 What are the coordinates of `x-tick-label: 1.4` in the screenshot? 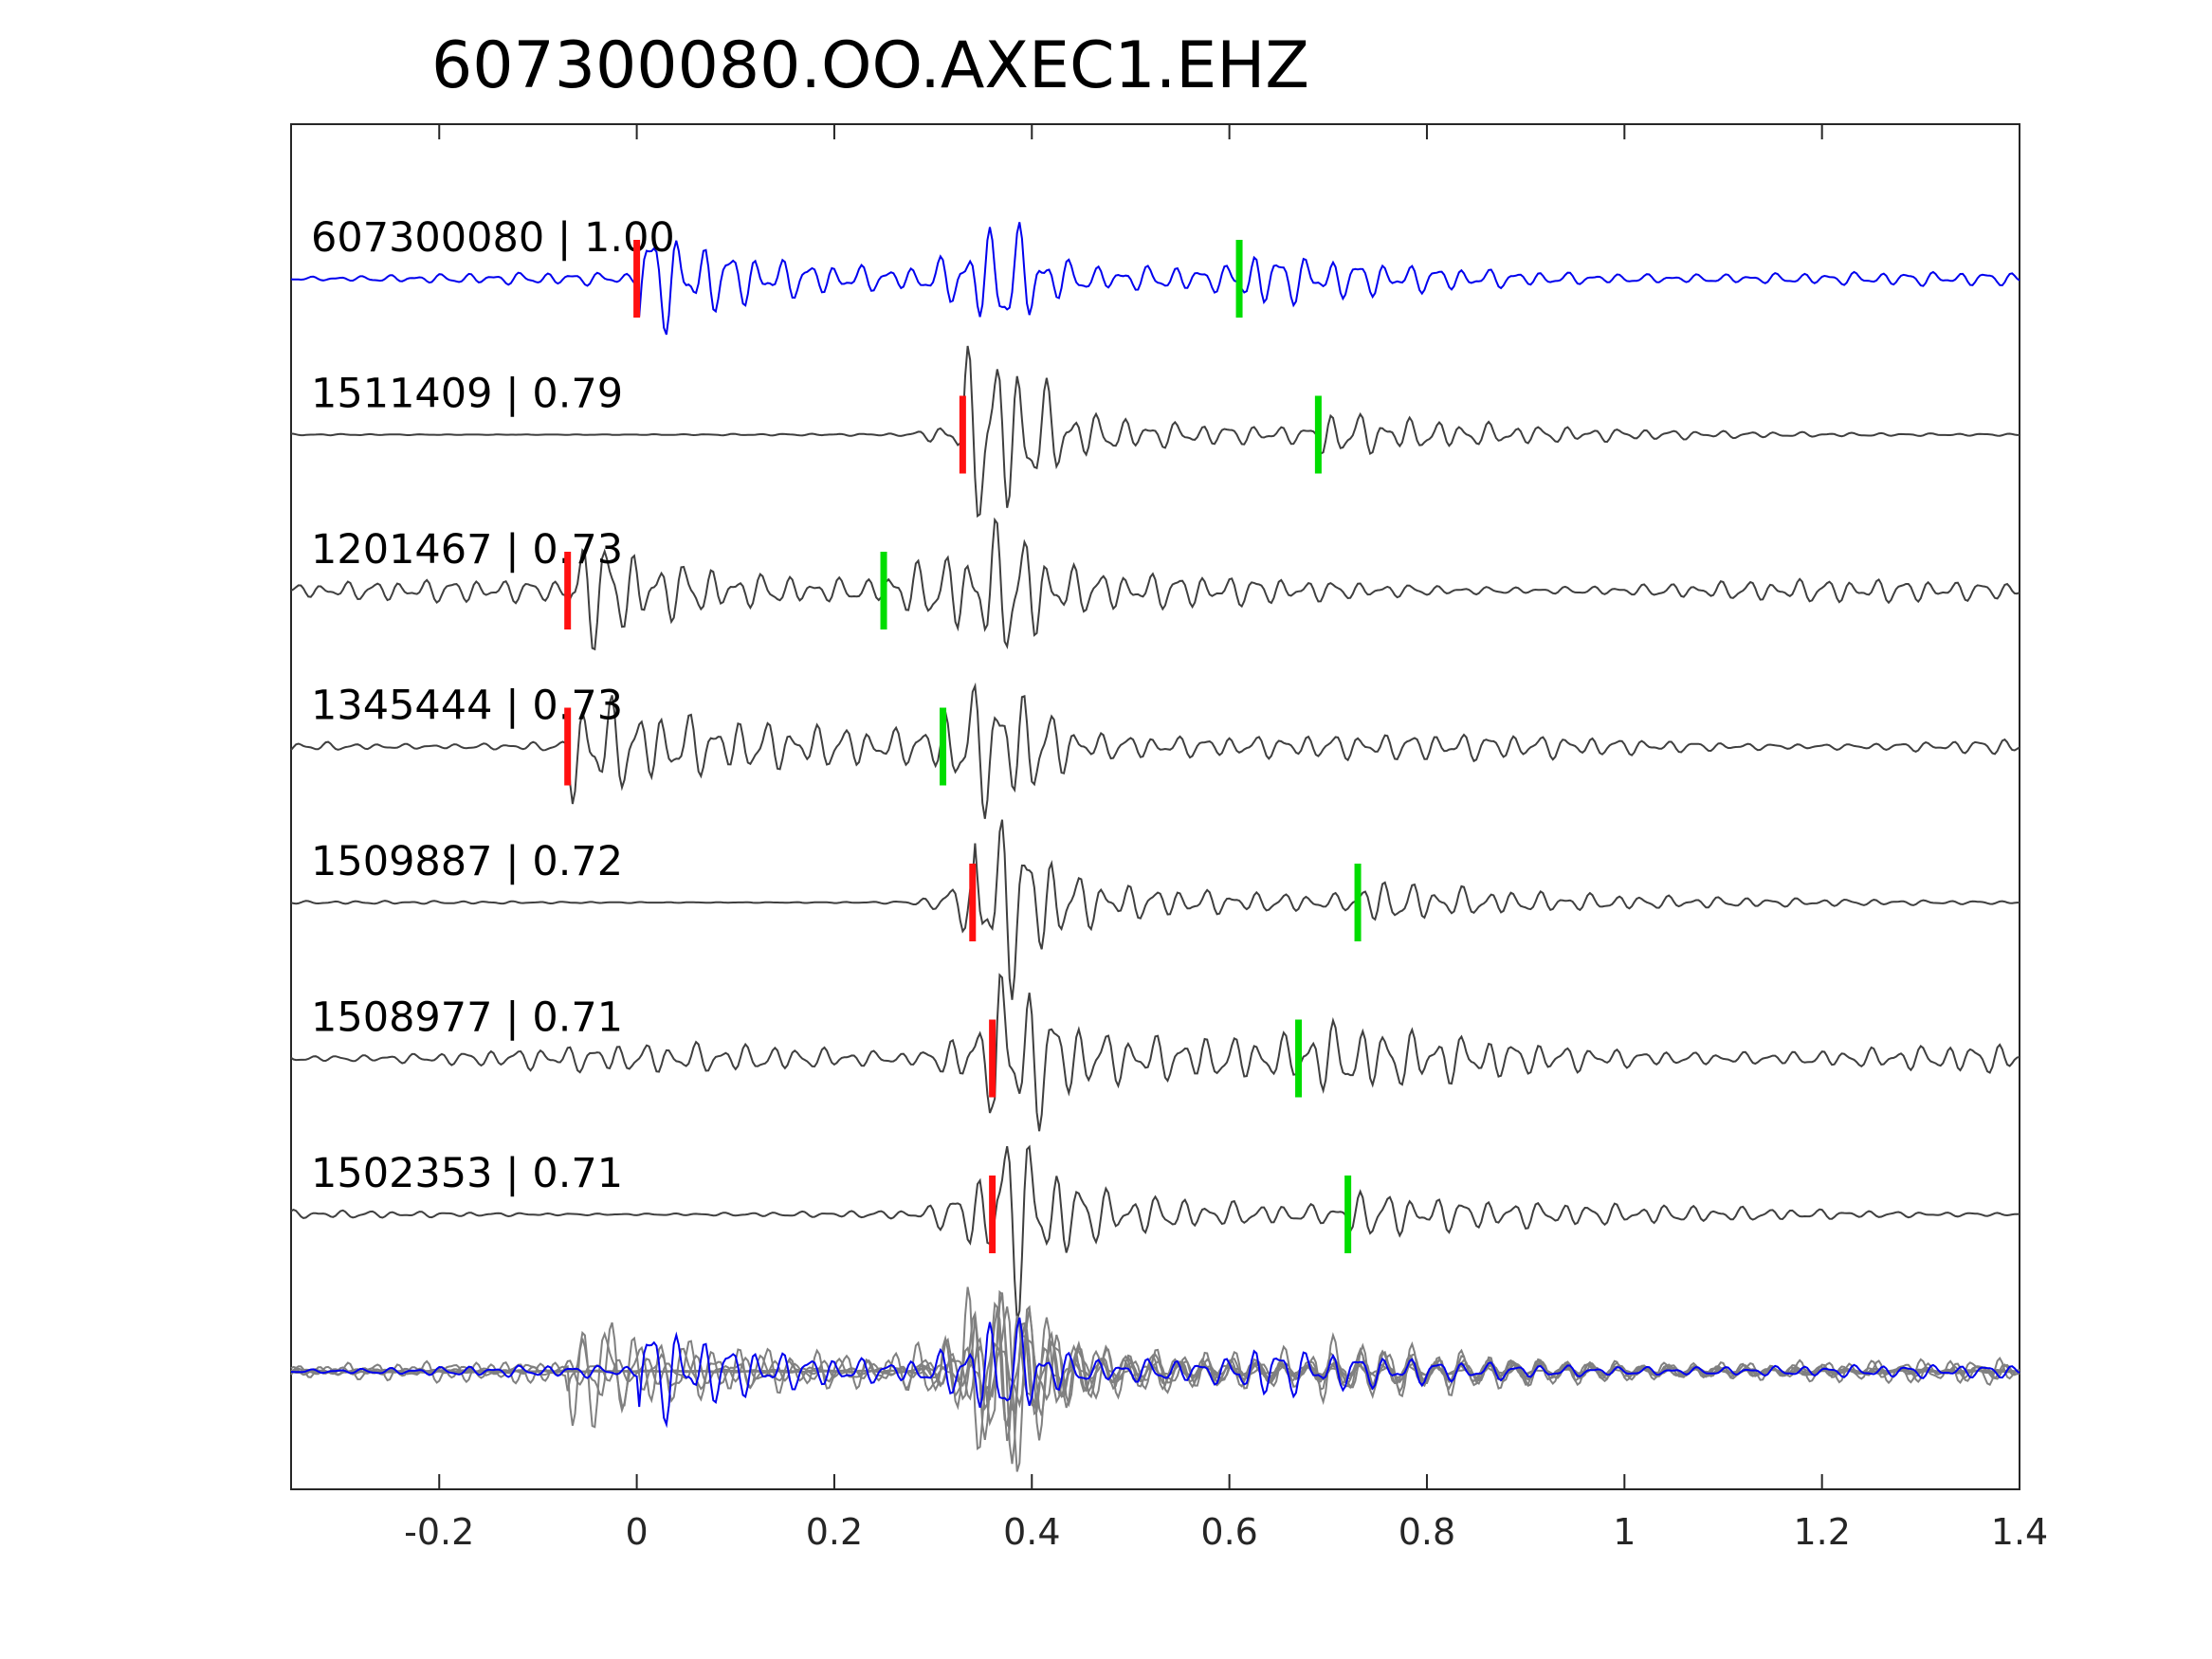 It's located at (2019, 1532).